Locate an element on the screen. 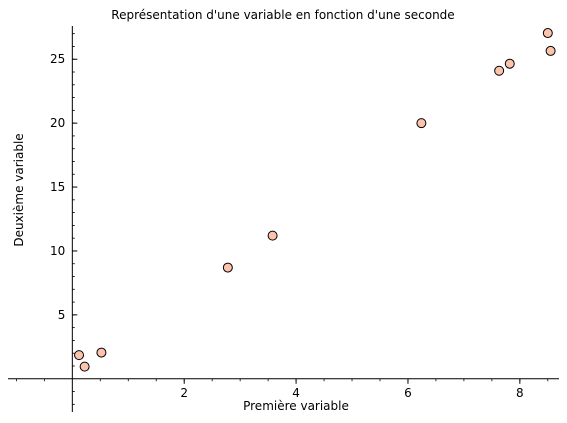 The image size is (567, 423). x-tick-label: 6 is located at coordinates (408, 393).